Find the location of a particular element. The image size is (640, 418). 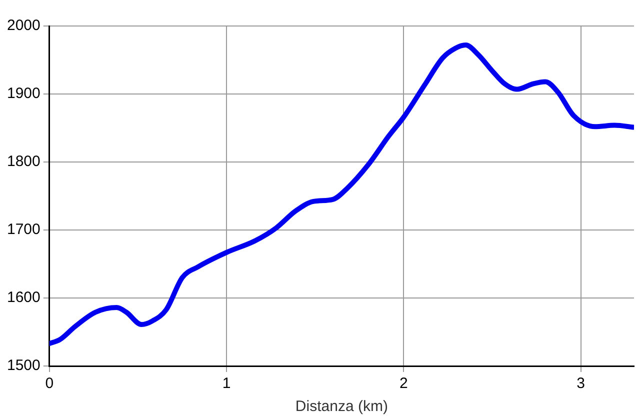

x-axis-title: Distanza (km) is located at coordinates (341, 407).